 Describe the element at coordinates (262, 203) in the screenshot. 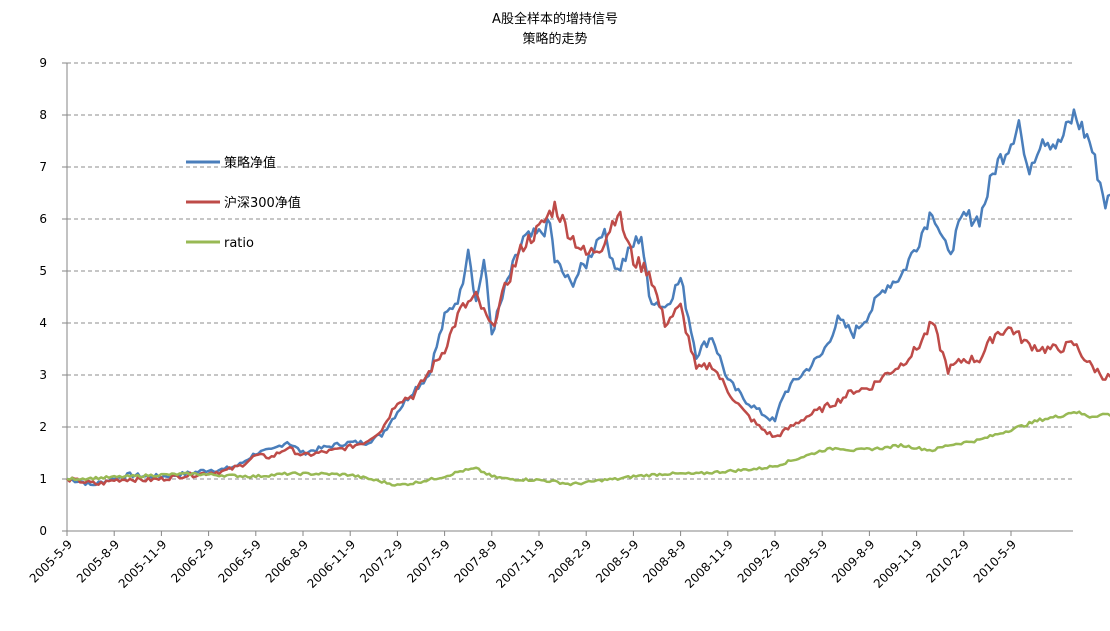

I see `legend-label-1: 沪深300净值` at that location.